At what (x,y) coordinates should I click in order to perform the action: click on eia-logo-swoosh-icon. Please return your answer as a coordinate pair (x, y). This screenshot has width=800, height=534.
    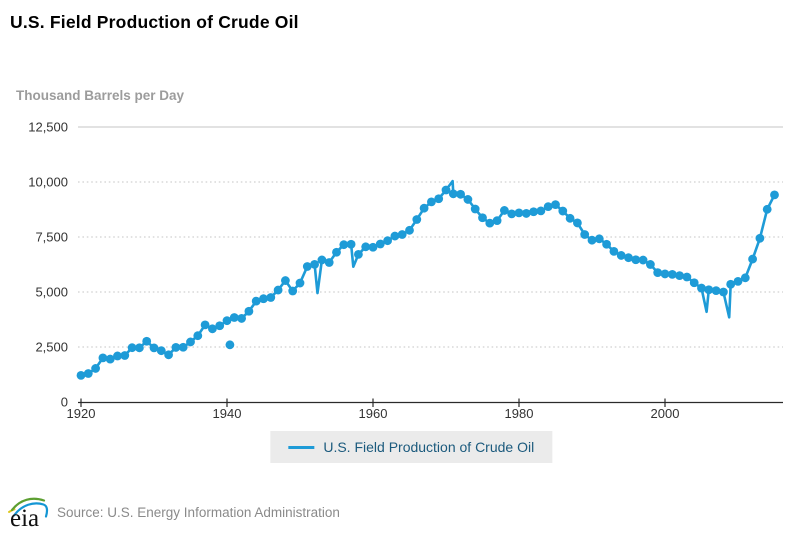
    Looking at the image, I should click on (28, 507).